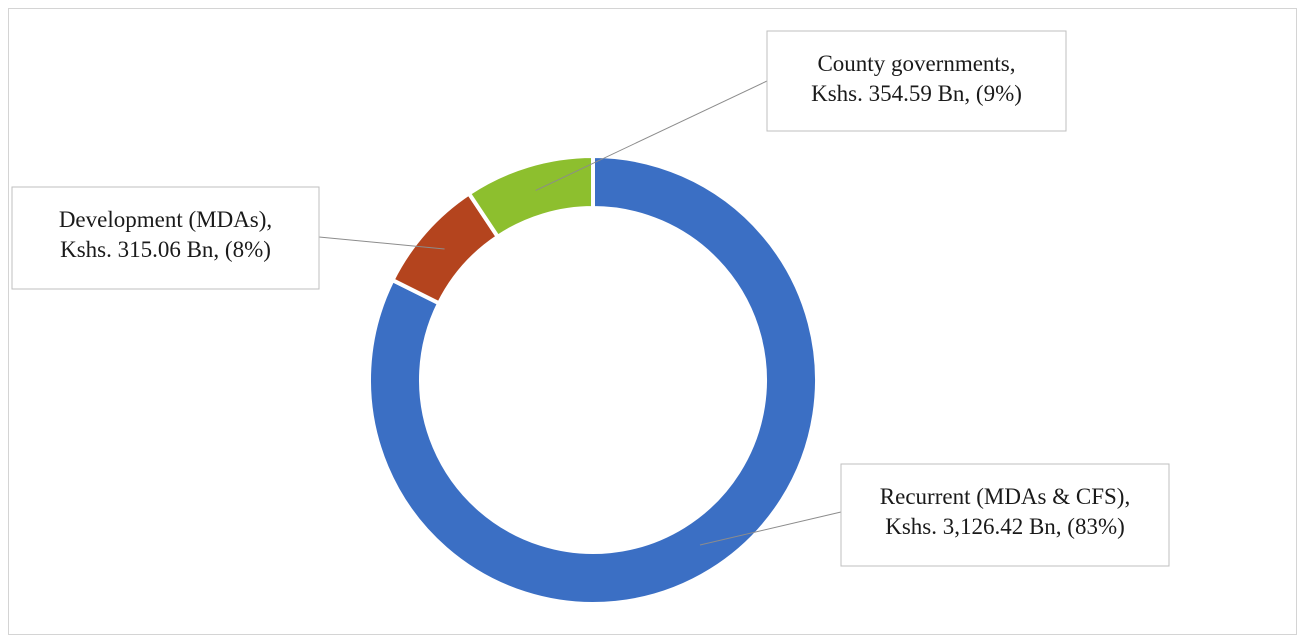  I want to click on data-label-line: Kshs. 315.06 Bn, (8%), so click(165, 249).